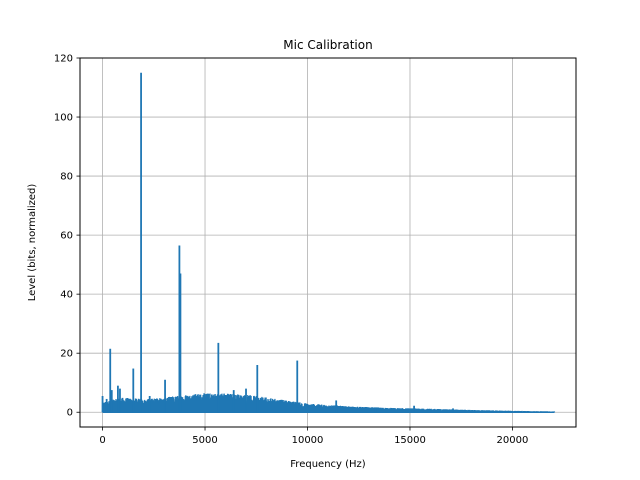  What do you see at coordinates (32, 243) in the screenshot?
I see `y-axis-label: Level (bits, normalized)` at bounding box center [32, 243].